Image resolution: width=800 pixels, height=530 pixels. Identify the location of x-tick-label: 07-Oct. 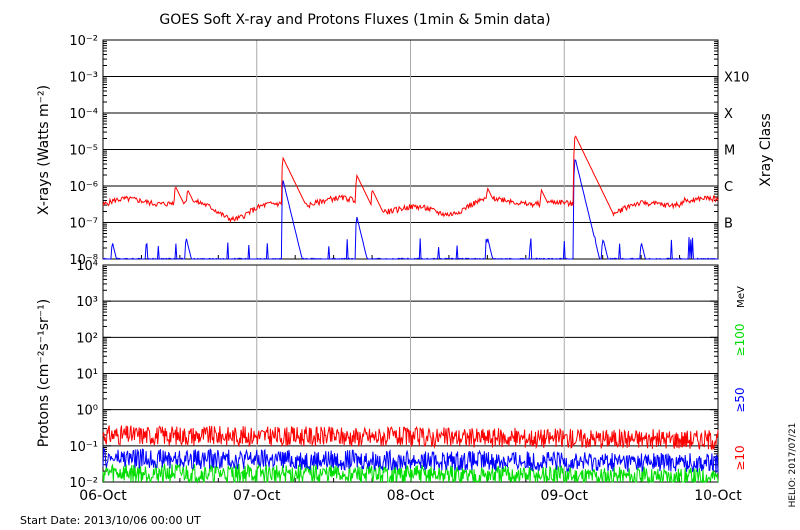
(257, 496).